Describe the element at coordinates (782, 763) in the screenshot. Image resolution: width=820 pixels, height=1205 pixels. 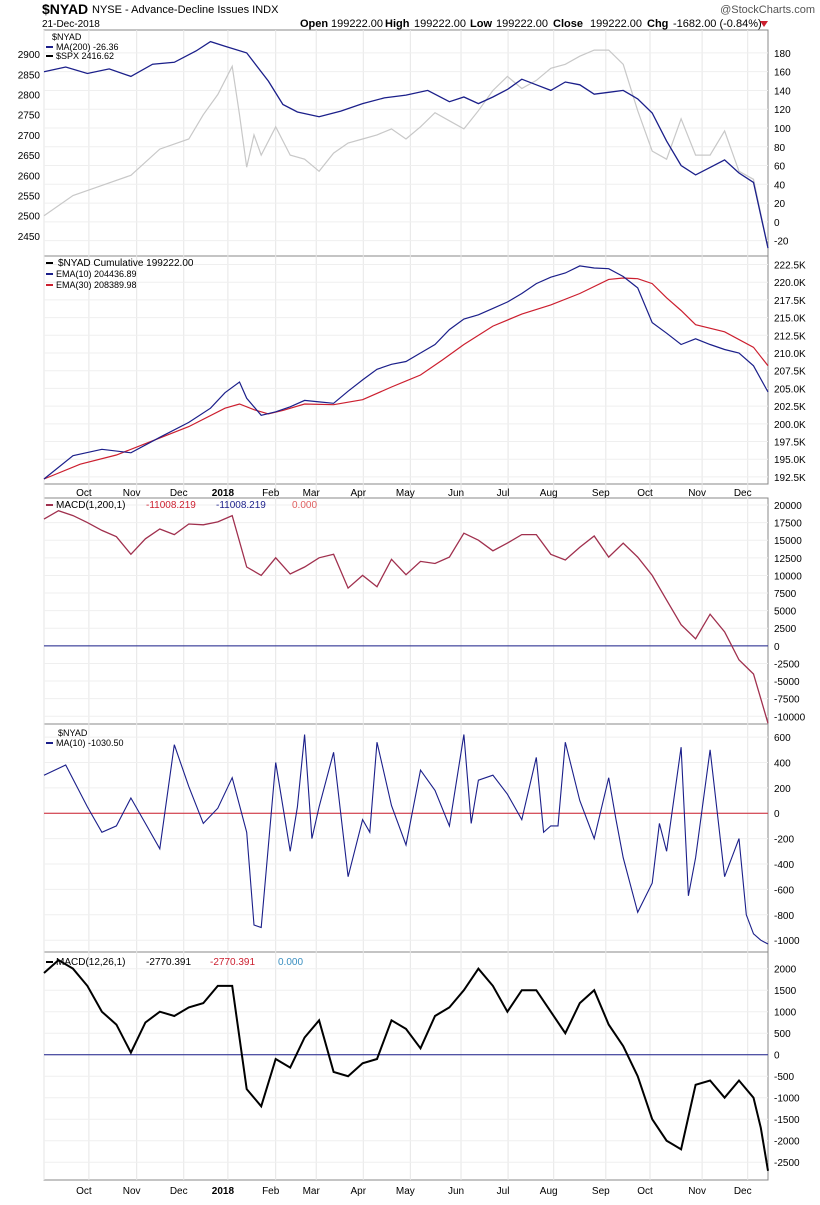
I see `right-tick-label: 400` at that location.